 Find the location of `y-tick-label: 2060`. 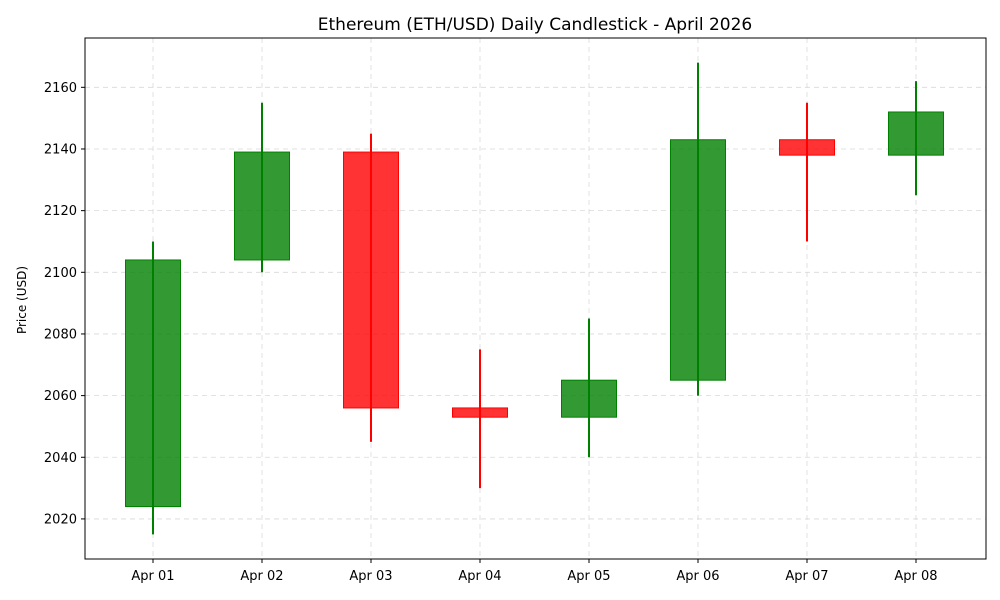

y-tick-label: 2060 is located at coordinates (60, 396).